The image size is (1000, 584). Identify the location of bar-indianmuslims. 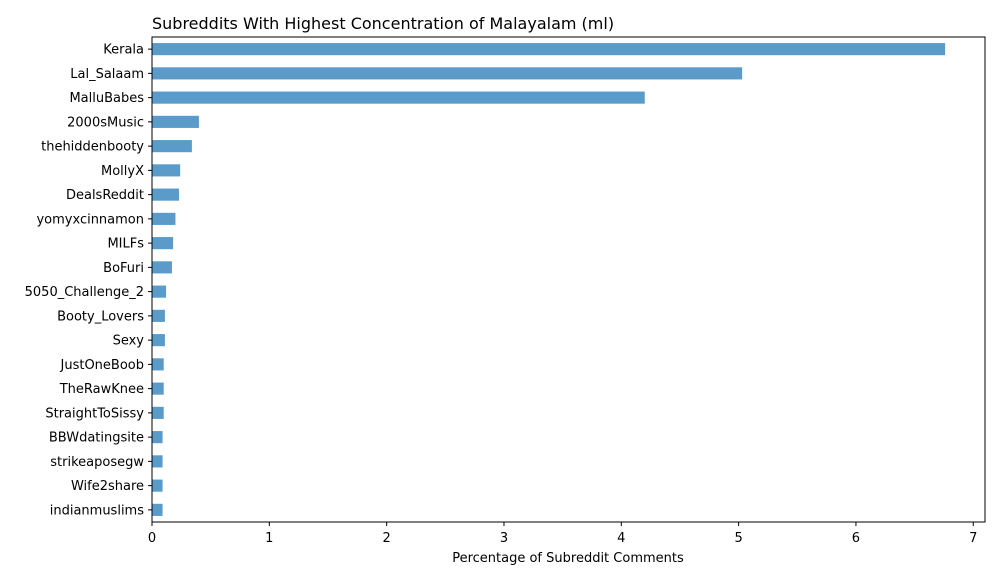
(157, 509).